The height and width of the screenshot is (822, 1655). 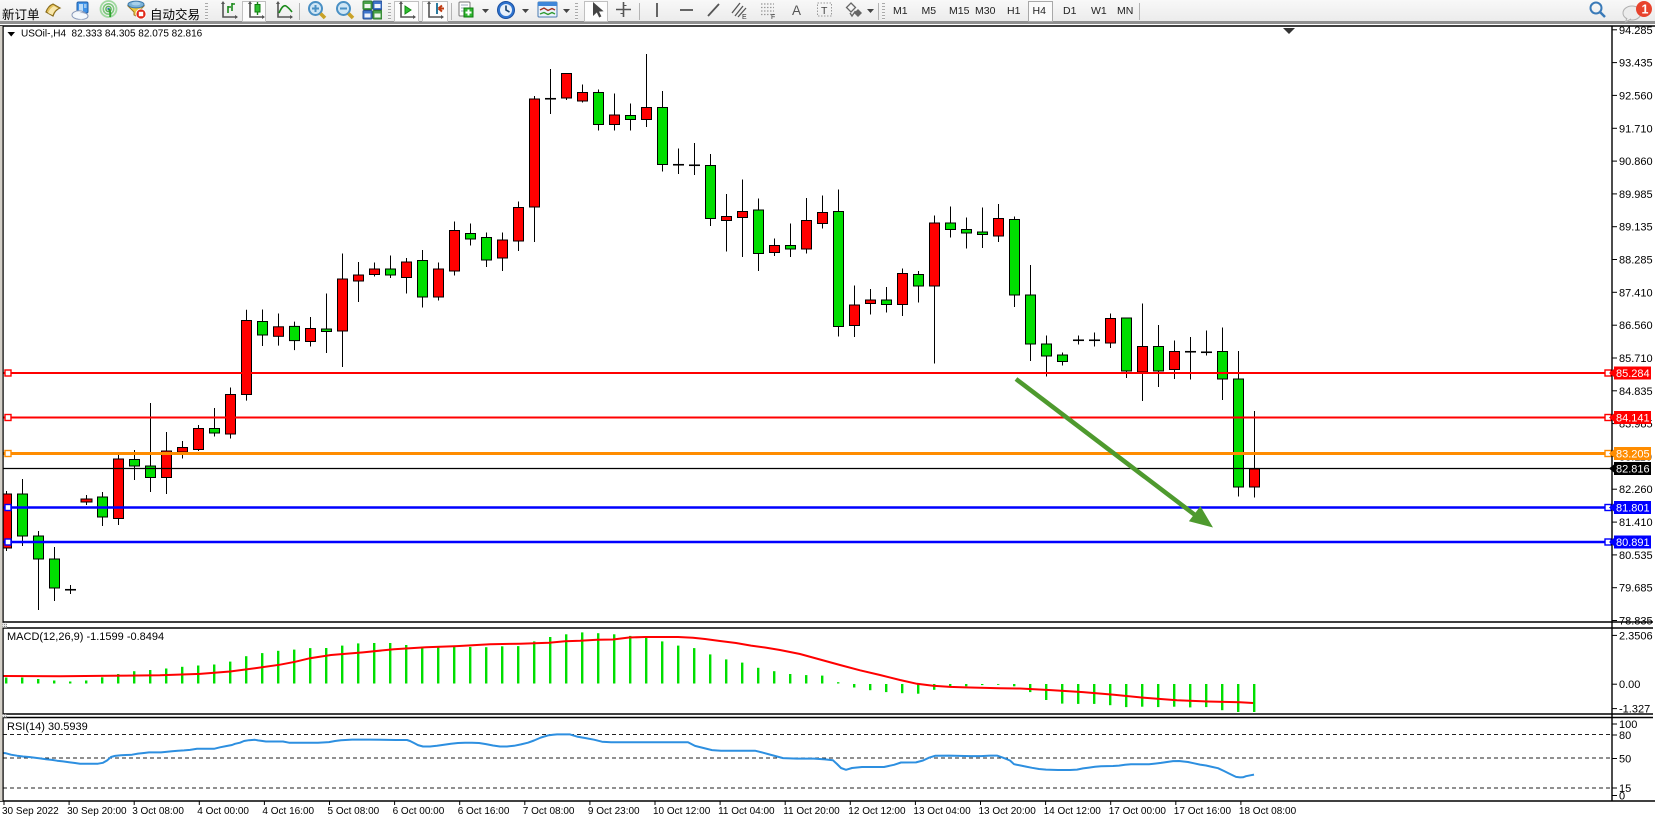 What do you see at coordinates (744, 17) in the screenshot?
I see `svg-text: E` at bounding box center [744, 17].